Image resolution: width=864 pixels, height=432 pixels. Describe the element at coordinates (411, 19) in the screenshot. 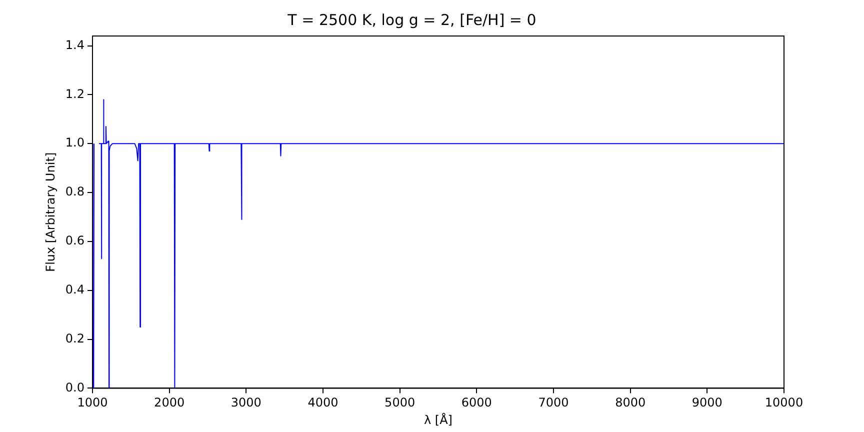

I see `chart-title: T = 2500 K, log g = 2, [Fe/H] = 0` at that location.